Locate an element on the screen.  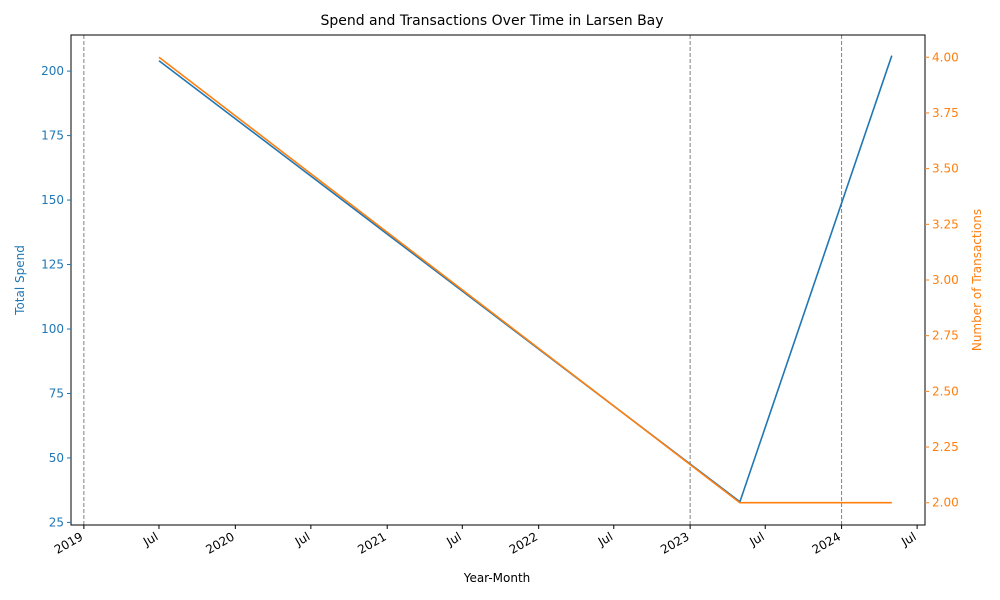
x-tick-label: 2024 is located at coordinates (826, 542).